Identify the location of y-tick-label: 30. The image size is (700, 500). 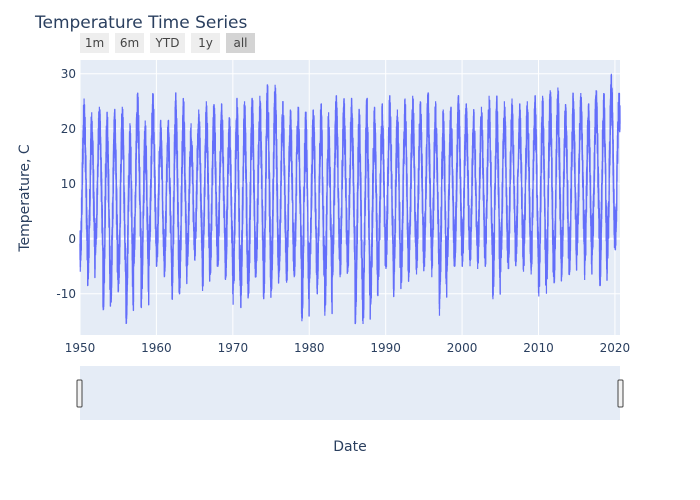
(68, 74).